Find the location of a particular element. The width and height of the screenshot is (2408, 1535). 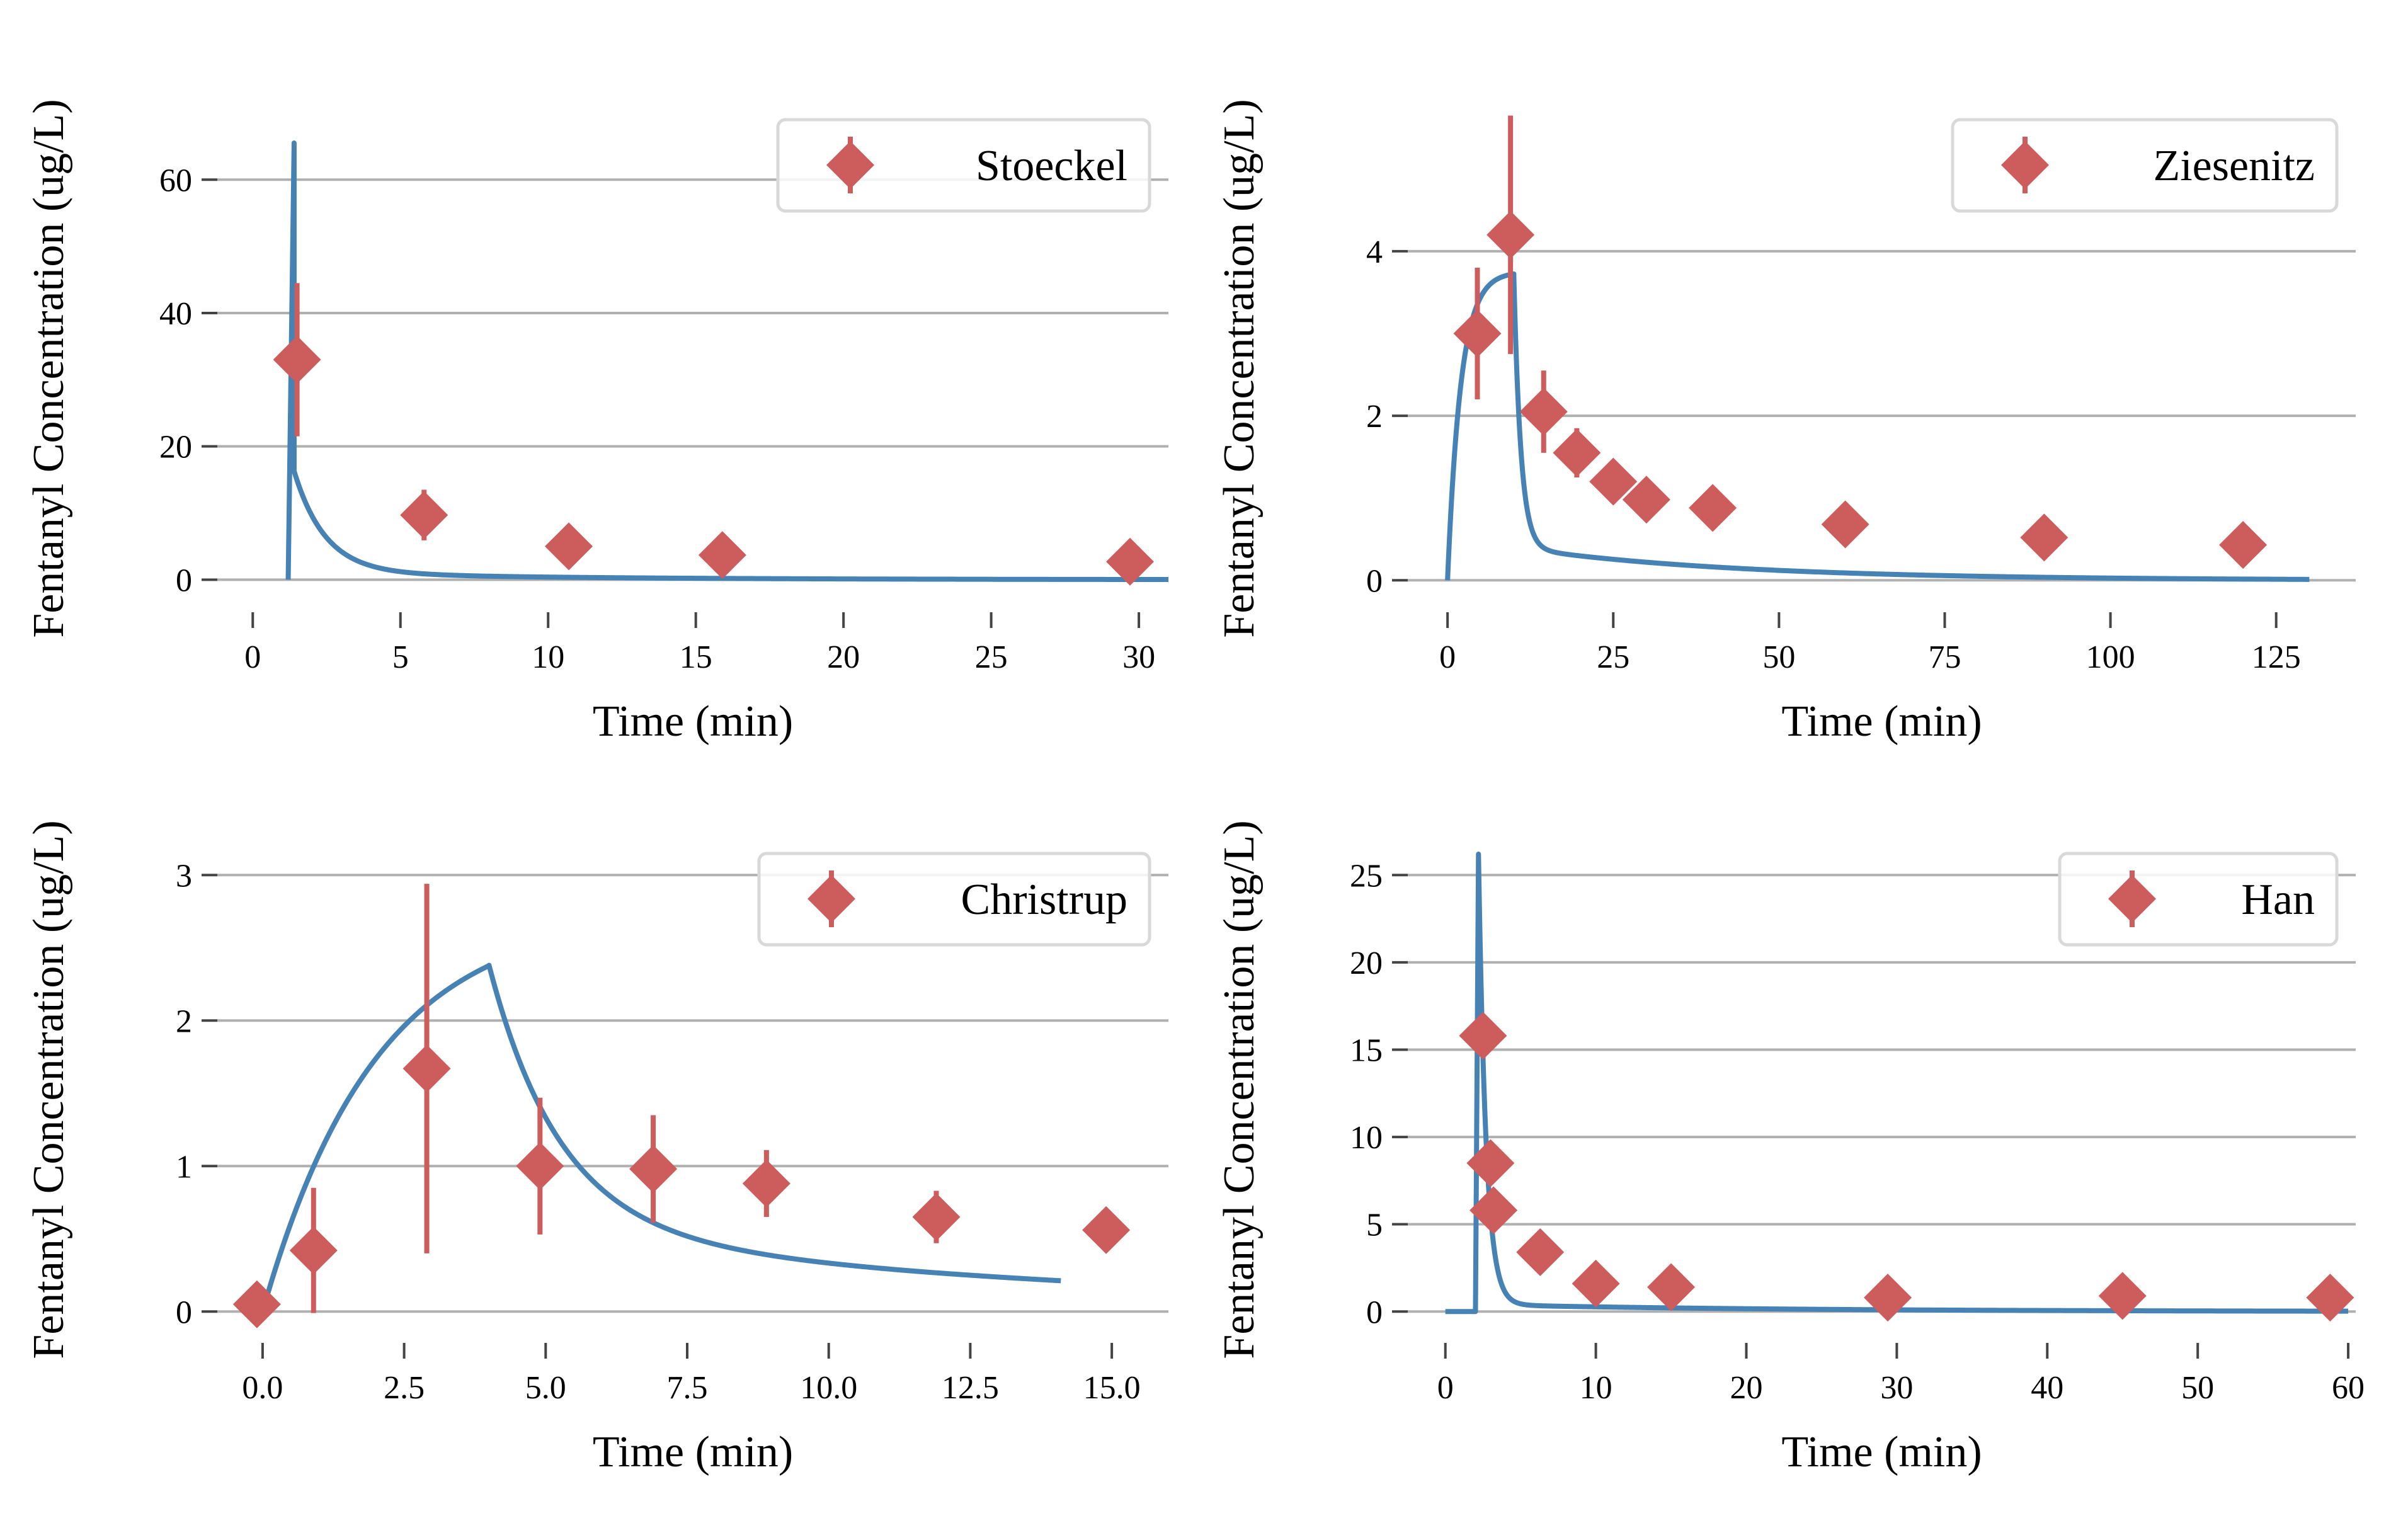

x-tick-label: 10.0 is located at coordinates (828, 1388).